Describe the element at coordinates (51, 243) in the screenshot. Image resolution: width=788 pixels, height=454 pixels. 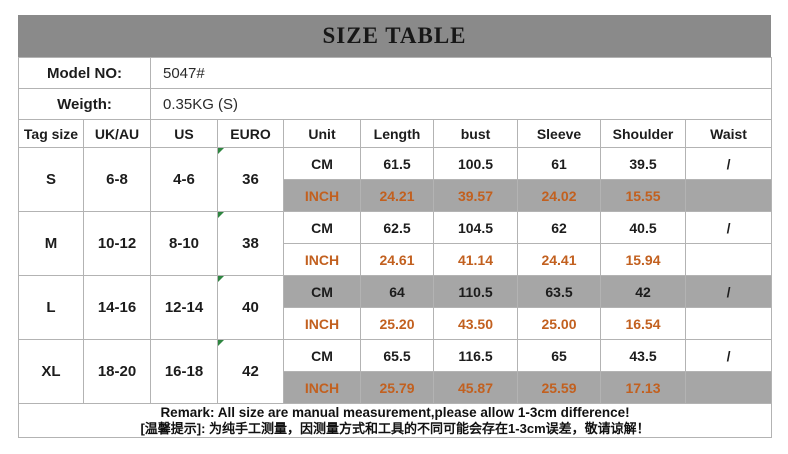
I see `tag-size-value: M` at that location.